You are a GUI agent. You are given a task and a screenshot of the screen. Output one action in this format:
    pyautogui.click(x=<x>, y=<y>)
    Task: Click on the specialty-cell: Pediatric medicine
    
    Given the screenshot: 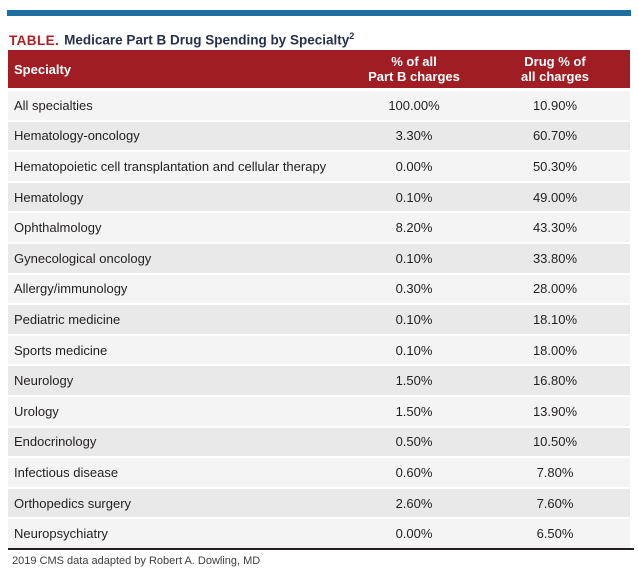 What is the action you would take?
    pyautogui.click(x=178, y=320)
    